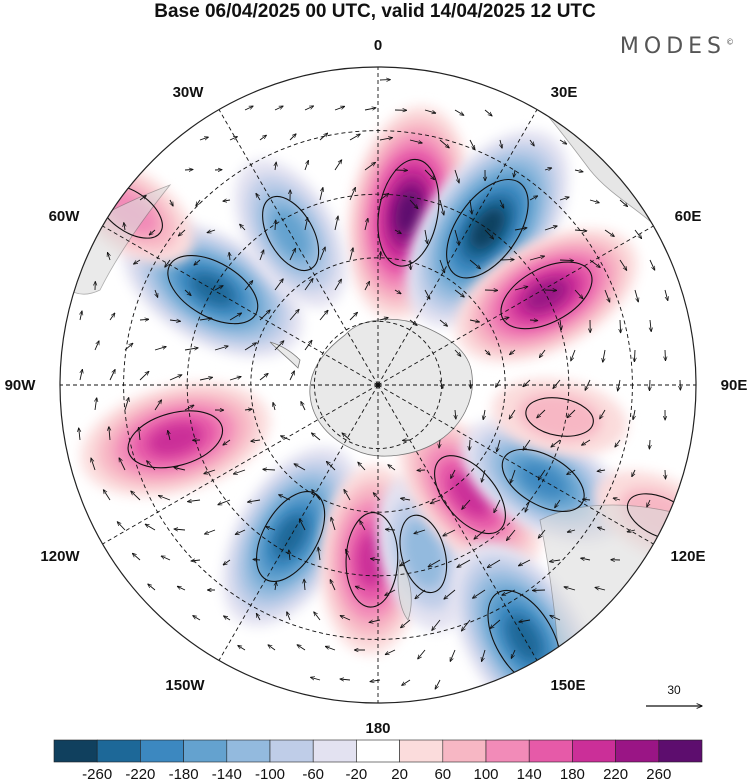 This screenshot has width=750, height=783. Describe the element at coordinates (485, 774) in the screenshot. I see `colorbar-tick-label: 100` at that location.